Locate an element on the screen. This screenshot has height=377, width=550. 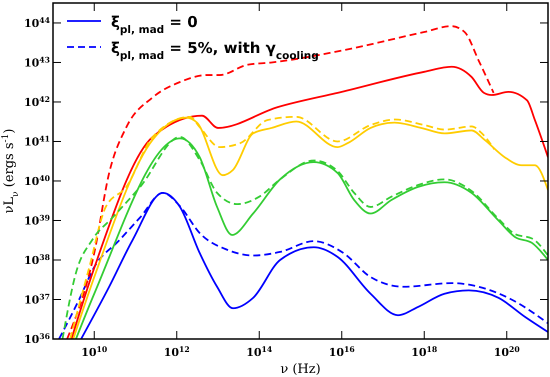
y-tick-label: 10$^{40}$ is located at coordinates (37, 180).